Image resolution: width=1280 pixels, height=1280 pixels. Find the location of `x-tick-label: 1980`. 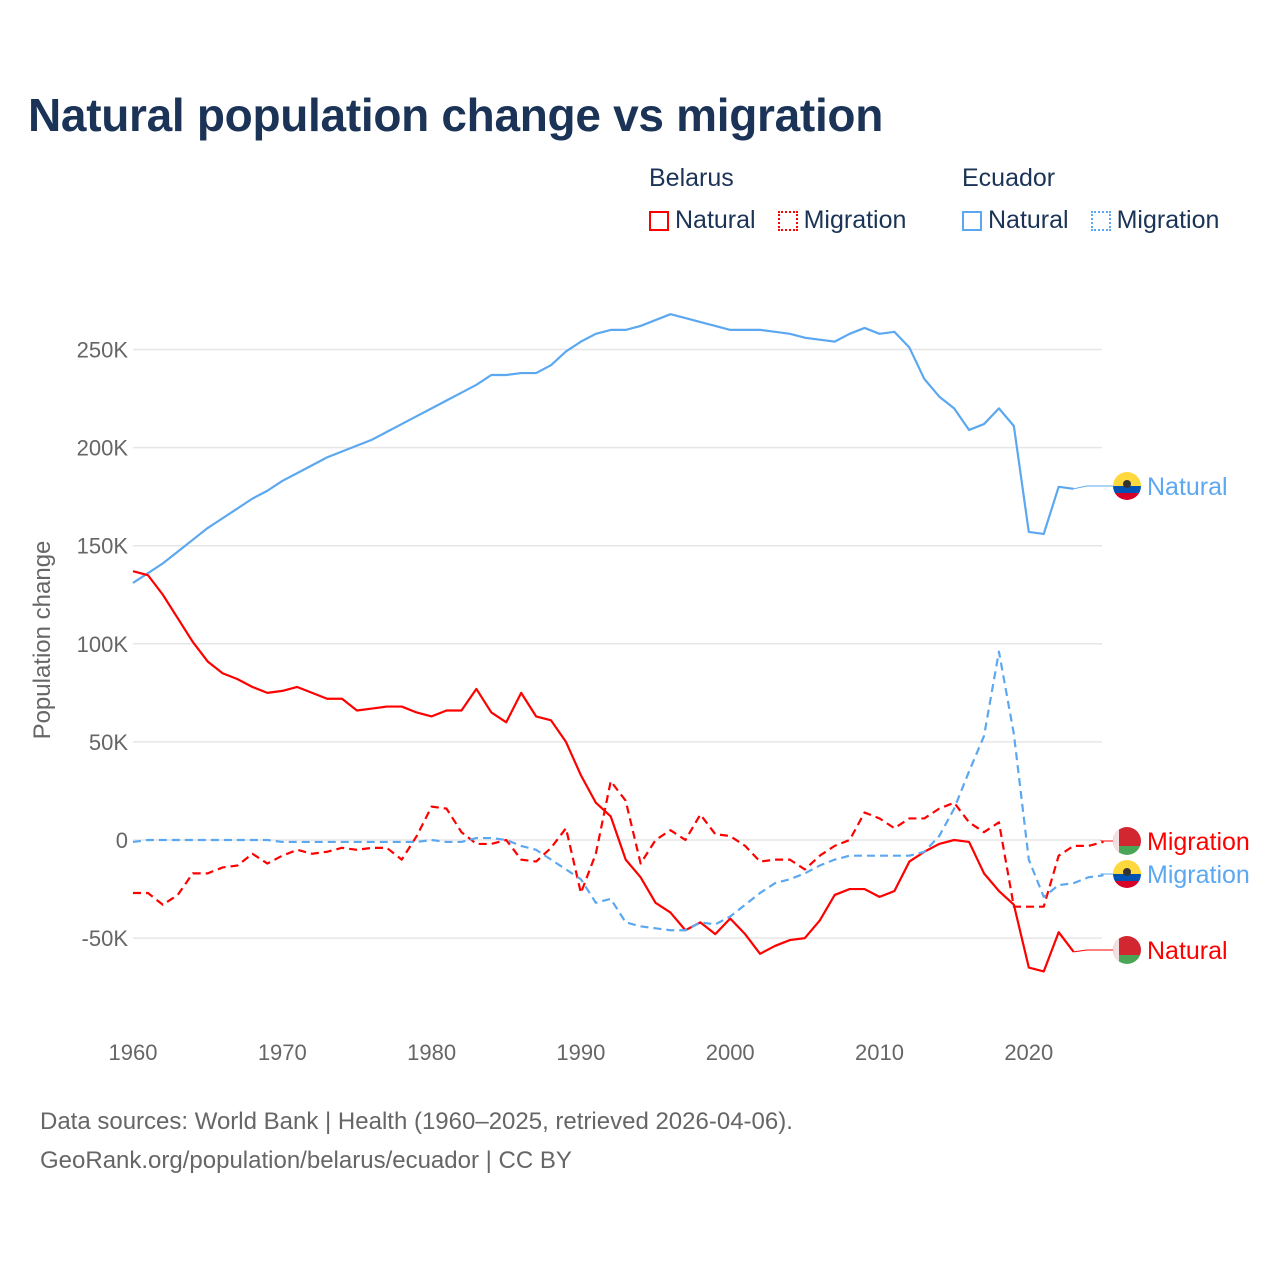

x-tick-label: 1980 is located at coordinates (431, 1052).